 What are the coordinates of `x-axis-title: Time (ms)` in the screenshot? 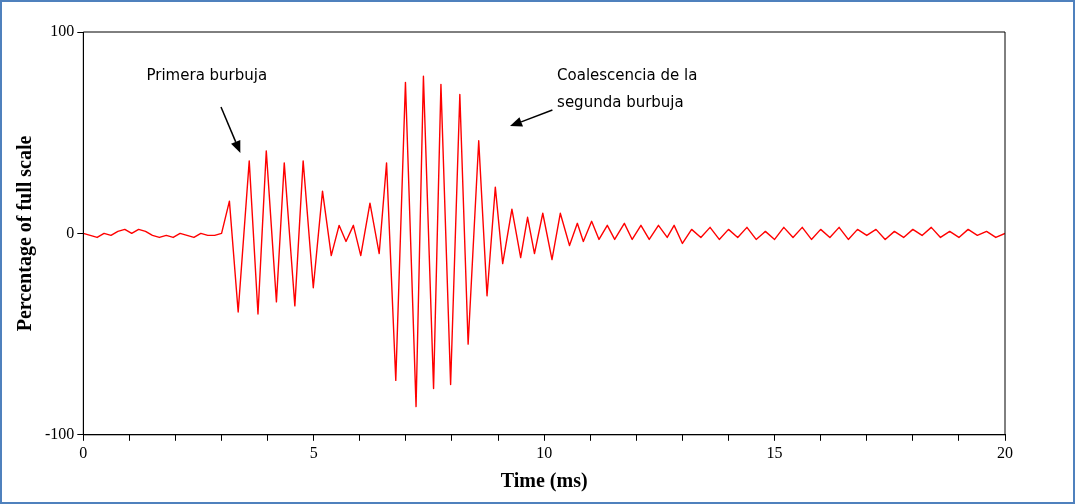 It's located at (544, 481).